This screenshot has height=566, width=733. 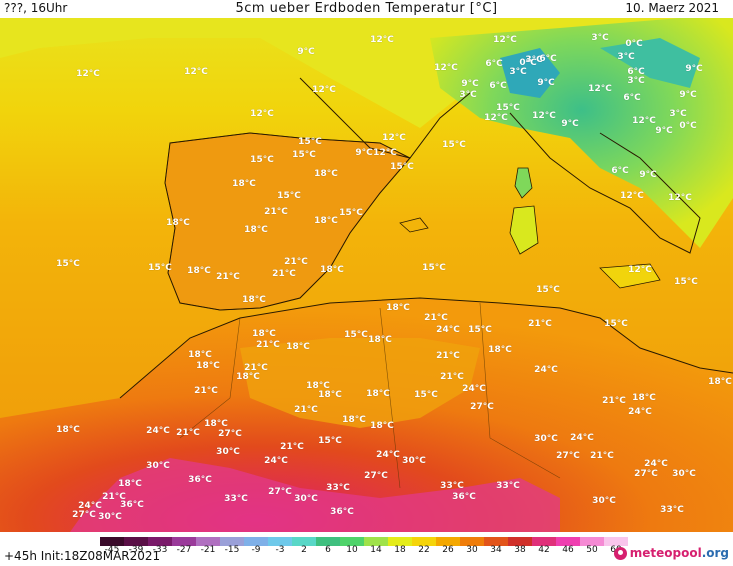 I want to click on temp-label: 30°C, so click(x=228, y=452).